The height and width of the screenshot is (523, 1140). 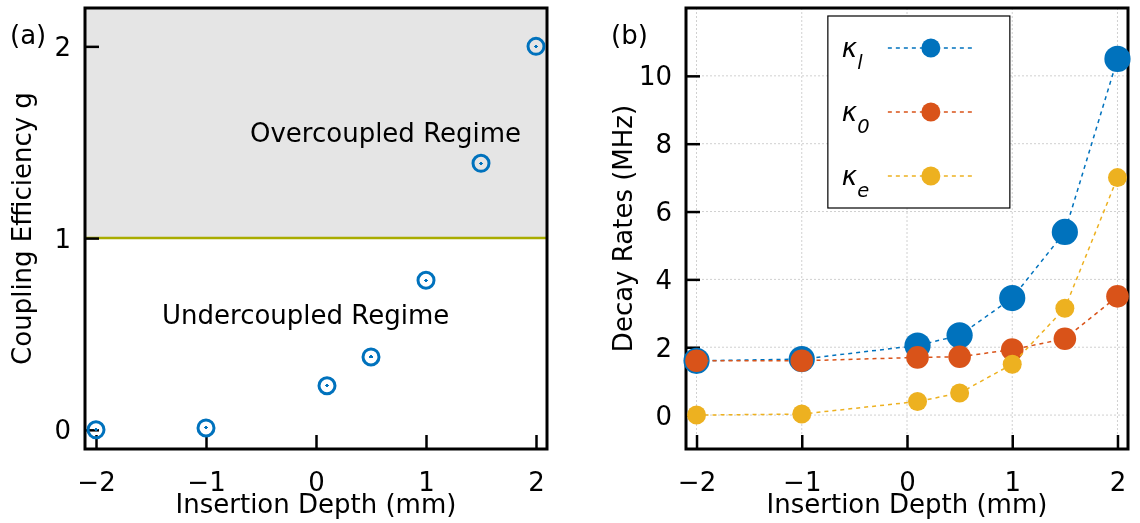 I want to click on legend-label: κ$_{e}$, so click(x=855, y=181).